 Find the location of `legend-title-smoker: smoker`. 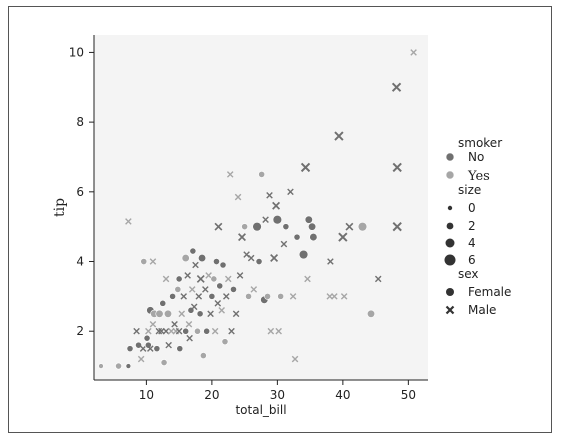

legend-title-smoker: smoker is located at coordinates (480, 143).